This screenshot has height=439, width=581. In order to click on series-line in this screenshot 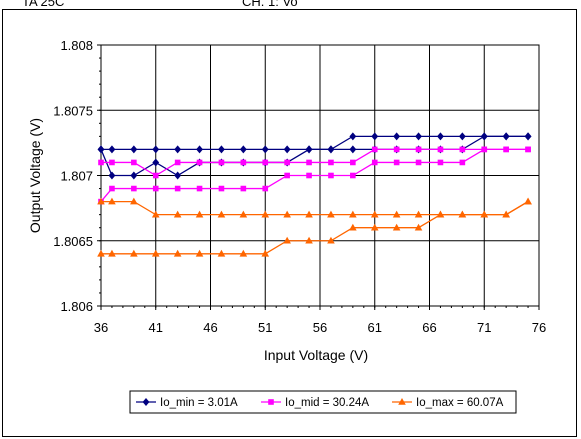, I will do `click(315, 228)`.